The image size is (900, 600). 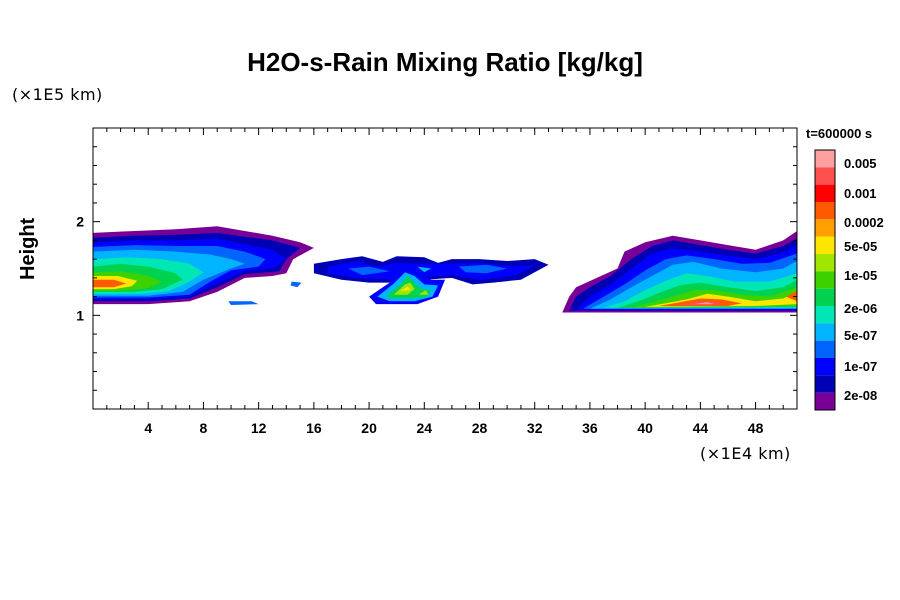 I want to click on colorbar-label: 5e-05, so click(x=860, y=246).